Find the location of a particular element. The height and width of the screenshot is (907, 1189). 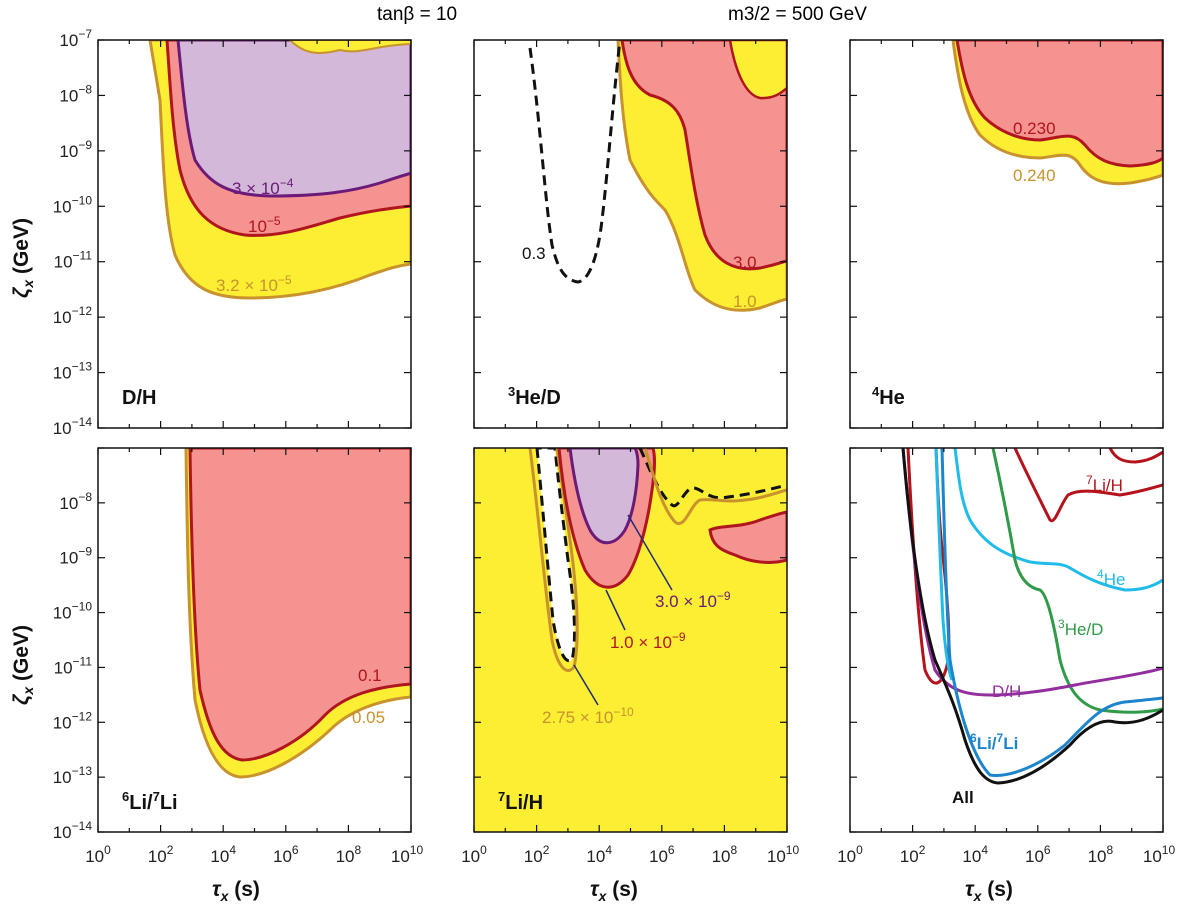

label-he3-3.0: 3.0 is located at coordinates (745, 262).